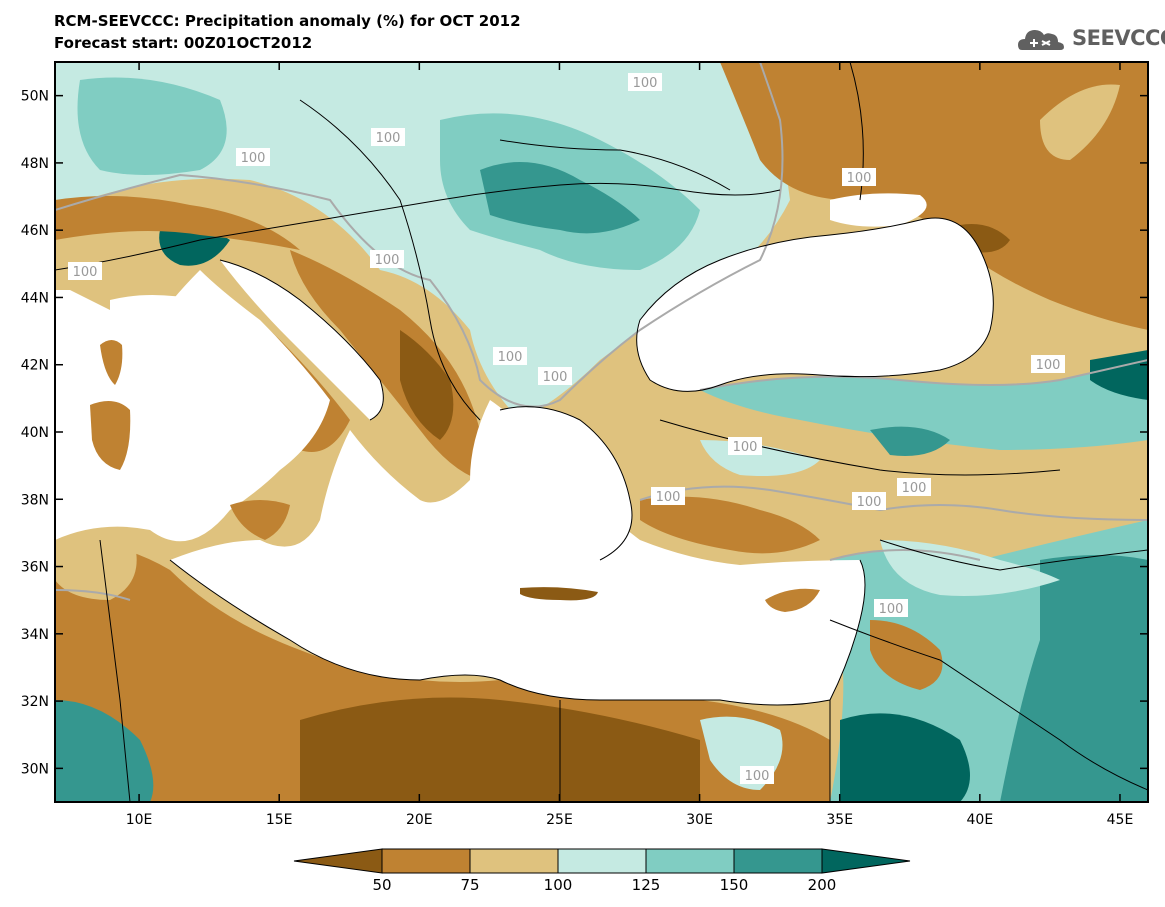  Describe the element at coordinates (35, 164) in the screenshot. I see `lat-tick-label: 48N` at that location.